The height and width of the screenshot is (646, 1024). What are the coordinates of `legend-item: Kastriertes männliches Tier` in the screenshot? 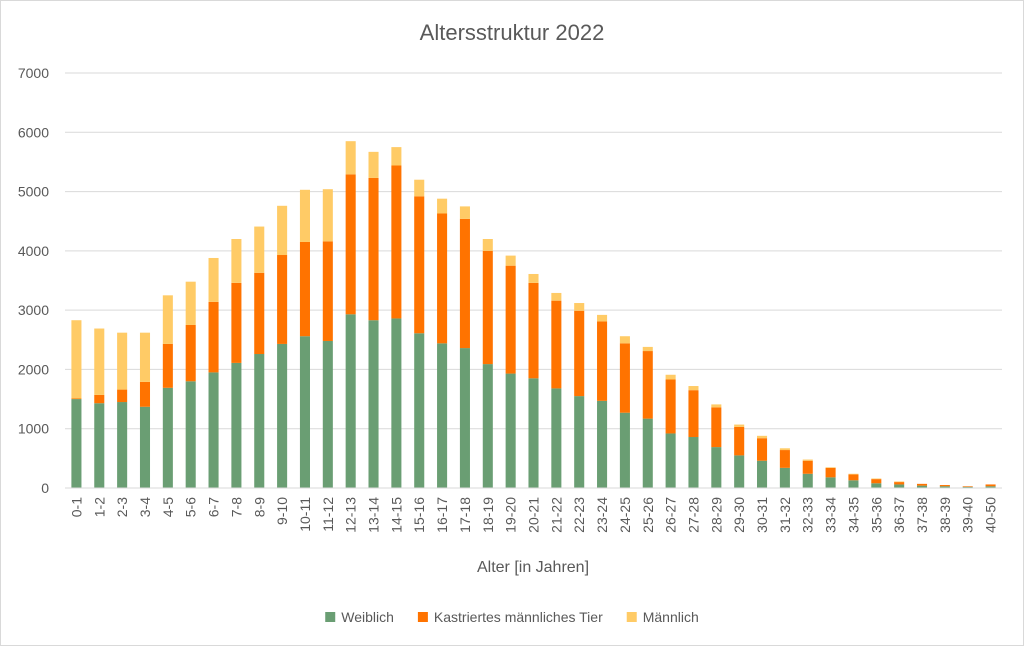 It's located at (510, 617).